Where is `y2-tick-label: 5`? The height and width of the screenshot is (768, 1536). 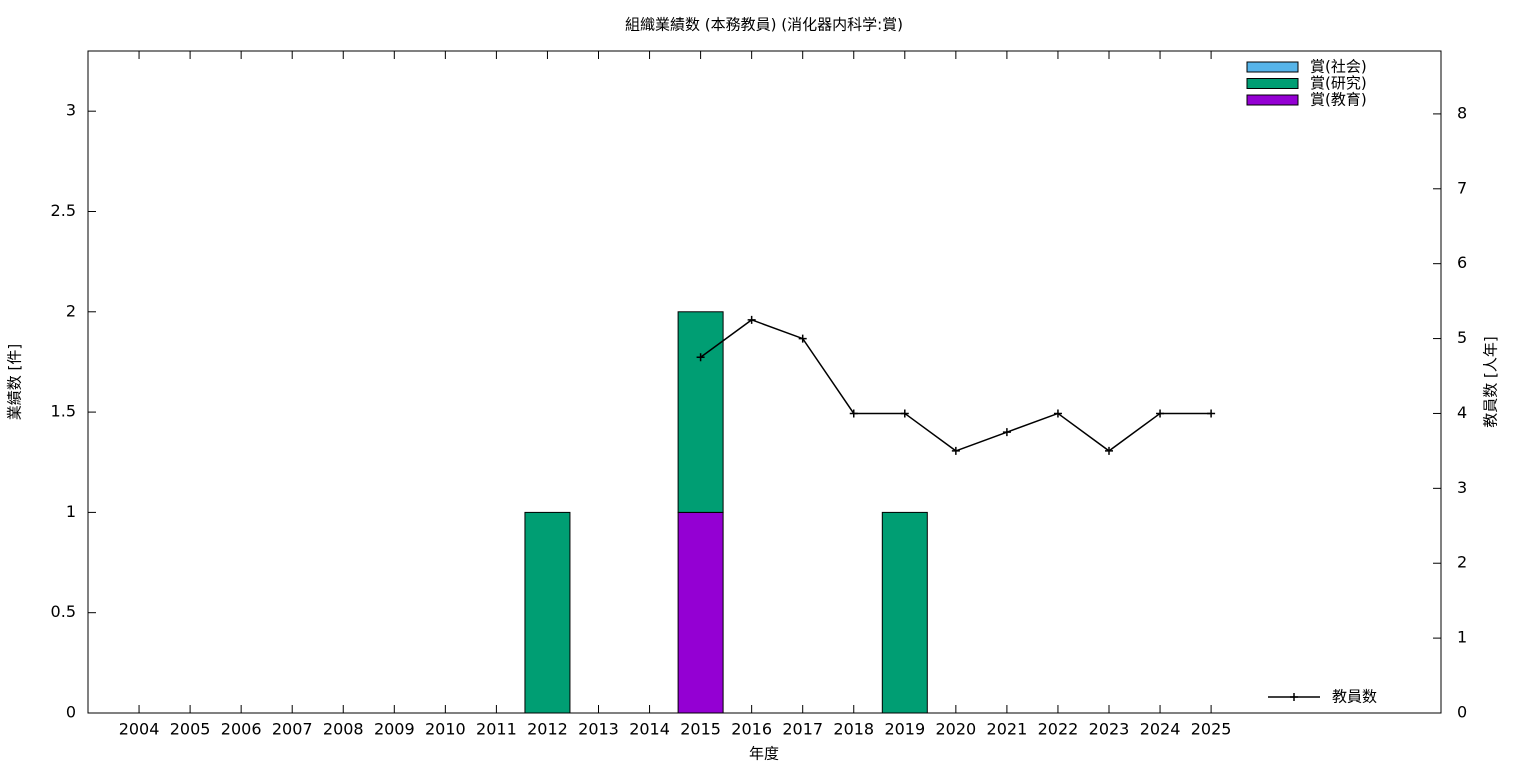
y2-tick-label: 5 is located at coordinates (1462, 337).